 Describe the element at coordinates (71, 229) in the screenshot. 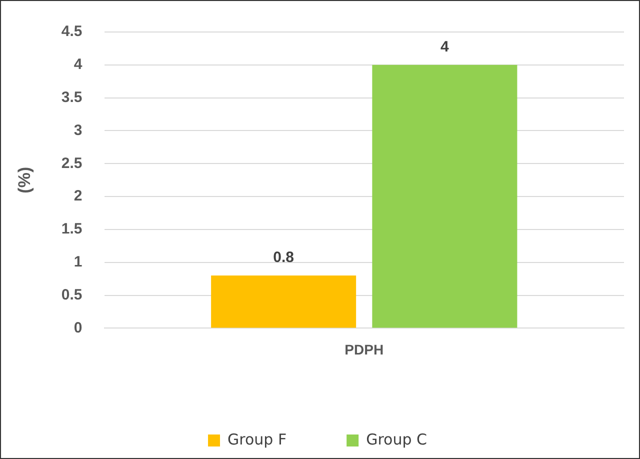

I see `y-tick-label: 1.5` at that location.